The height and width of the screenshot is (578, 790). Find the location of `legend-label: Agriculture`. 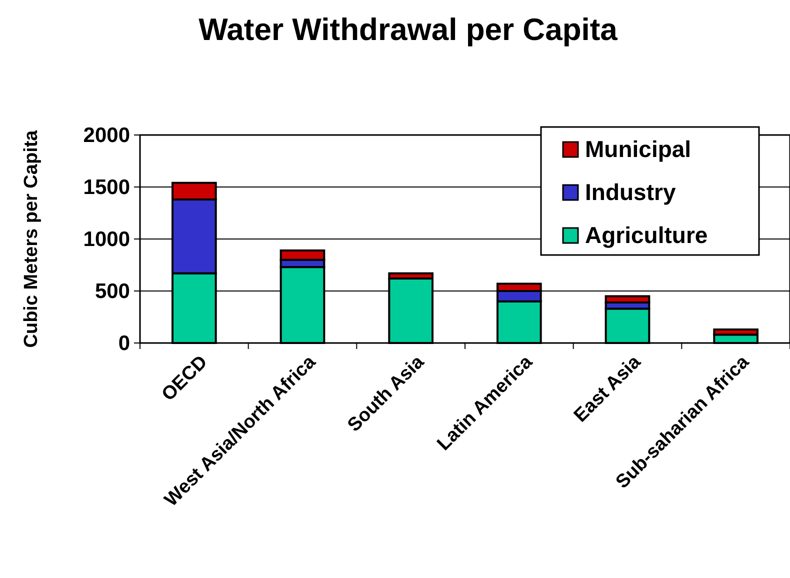

legend-label: Agriculture is located at coordinates (646, 235).